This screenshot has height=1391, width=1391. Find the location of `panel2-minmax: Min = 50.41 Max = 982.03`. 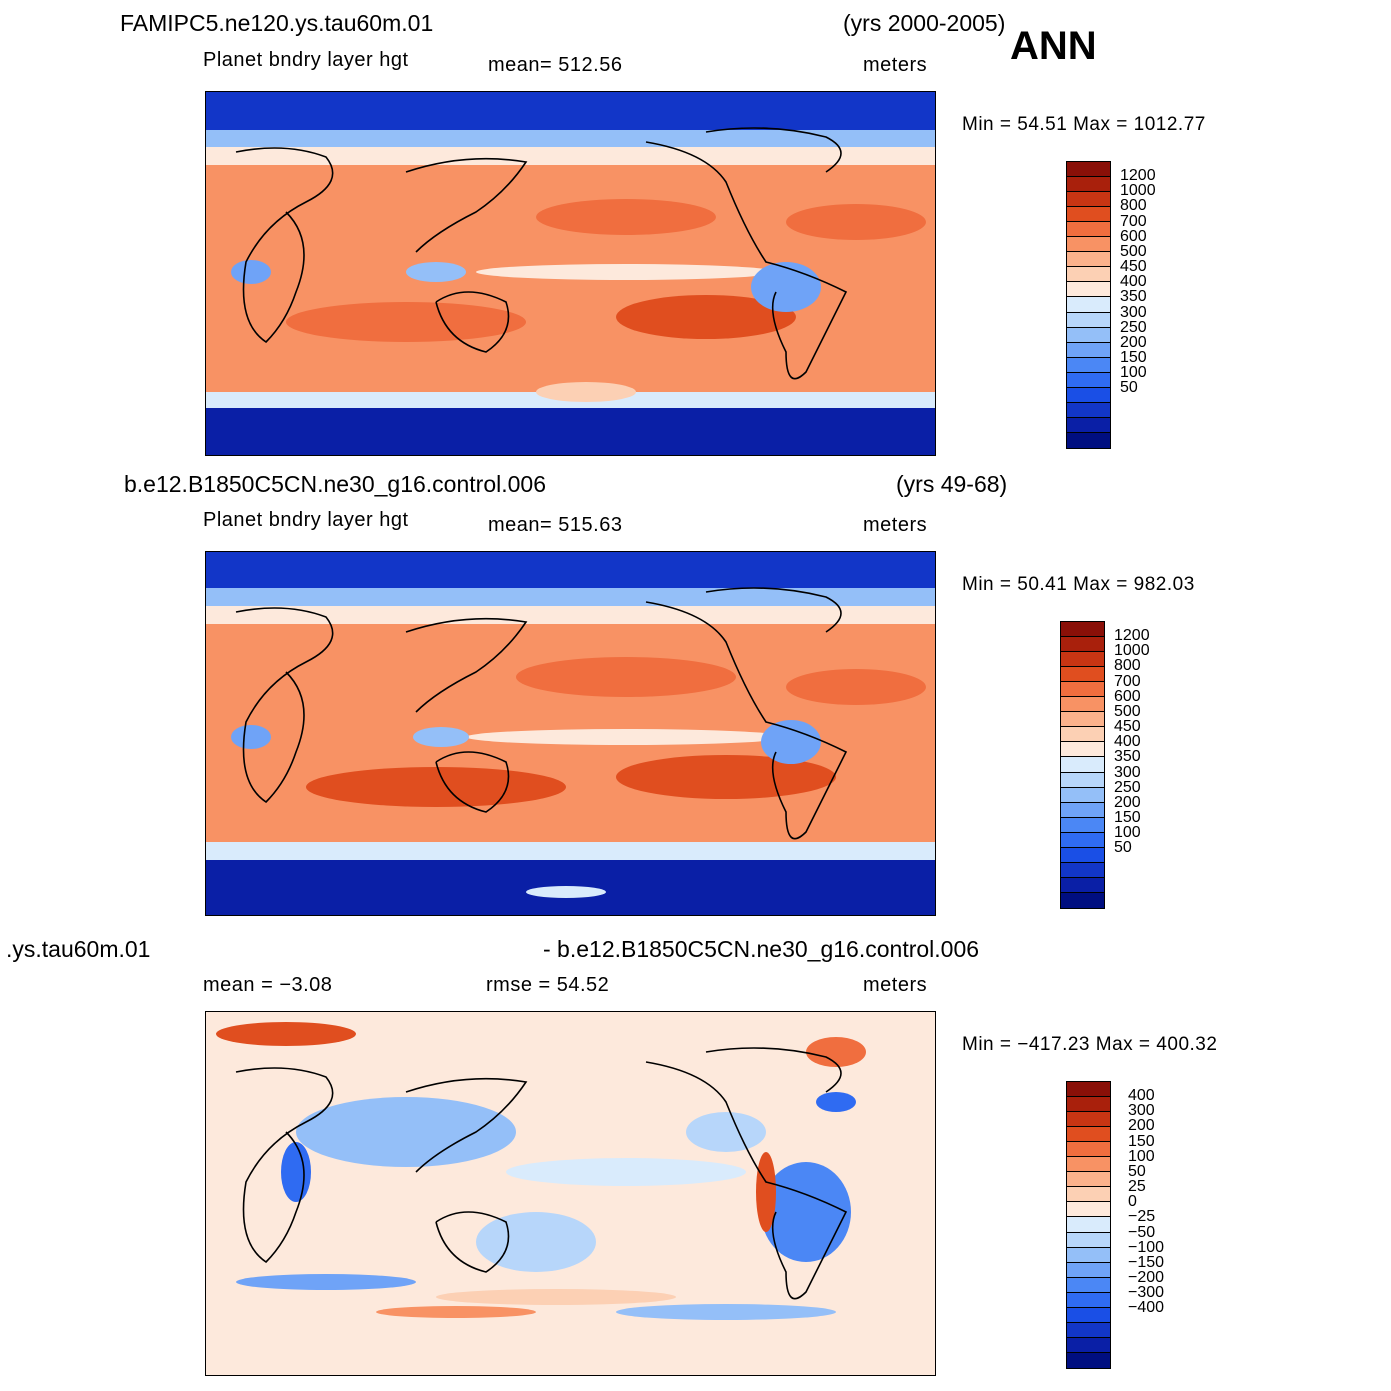

panel2-minmax: Min = 50.41 Max = 982.03 is located at coordinates (1078, 584).